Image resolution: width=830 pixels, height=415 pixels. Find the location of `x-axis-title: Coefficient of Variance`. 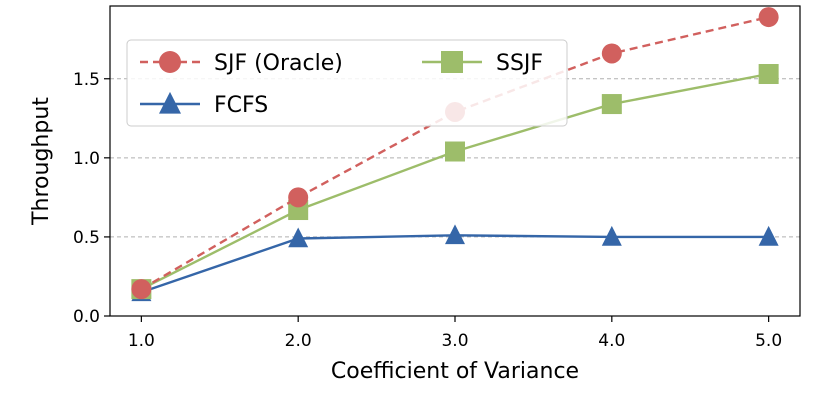

x-axis-title: Coefficient of Variance is located at coordinates (455, 371).